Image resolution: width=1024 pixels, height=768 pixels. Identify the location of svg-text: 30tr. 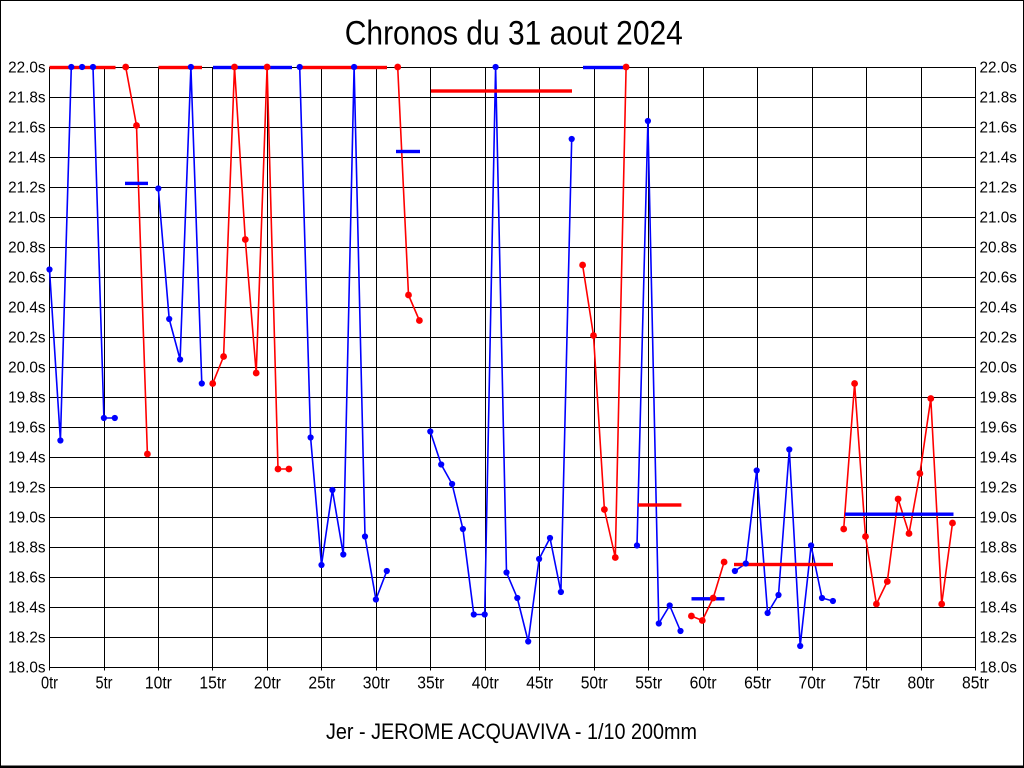
(376, 683).